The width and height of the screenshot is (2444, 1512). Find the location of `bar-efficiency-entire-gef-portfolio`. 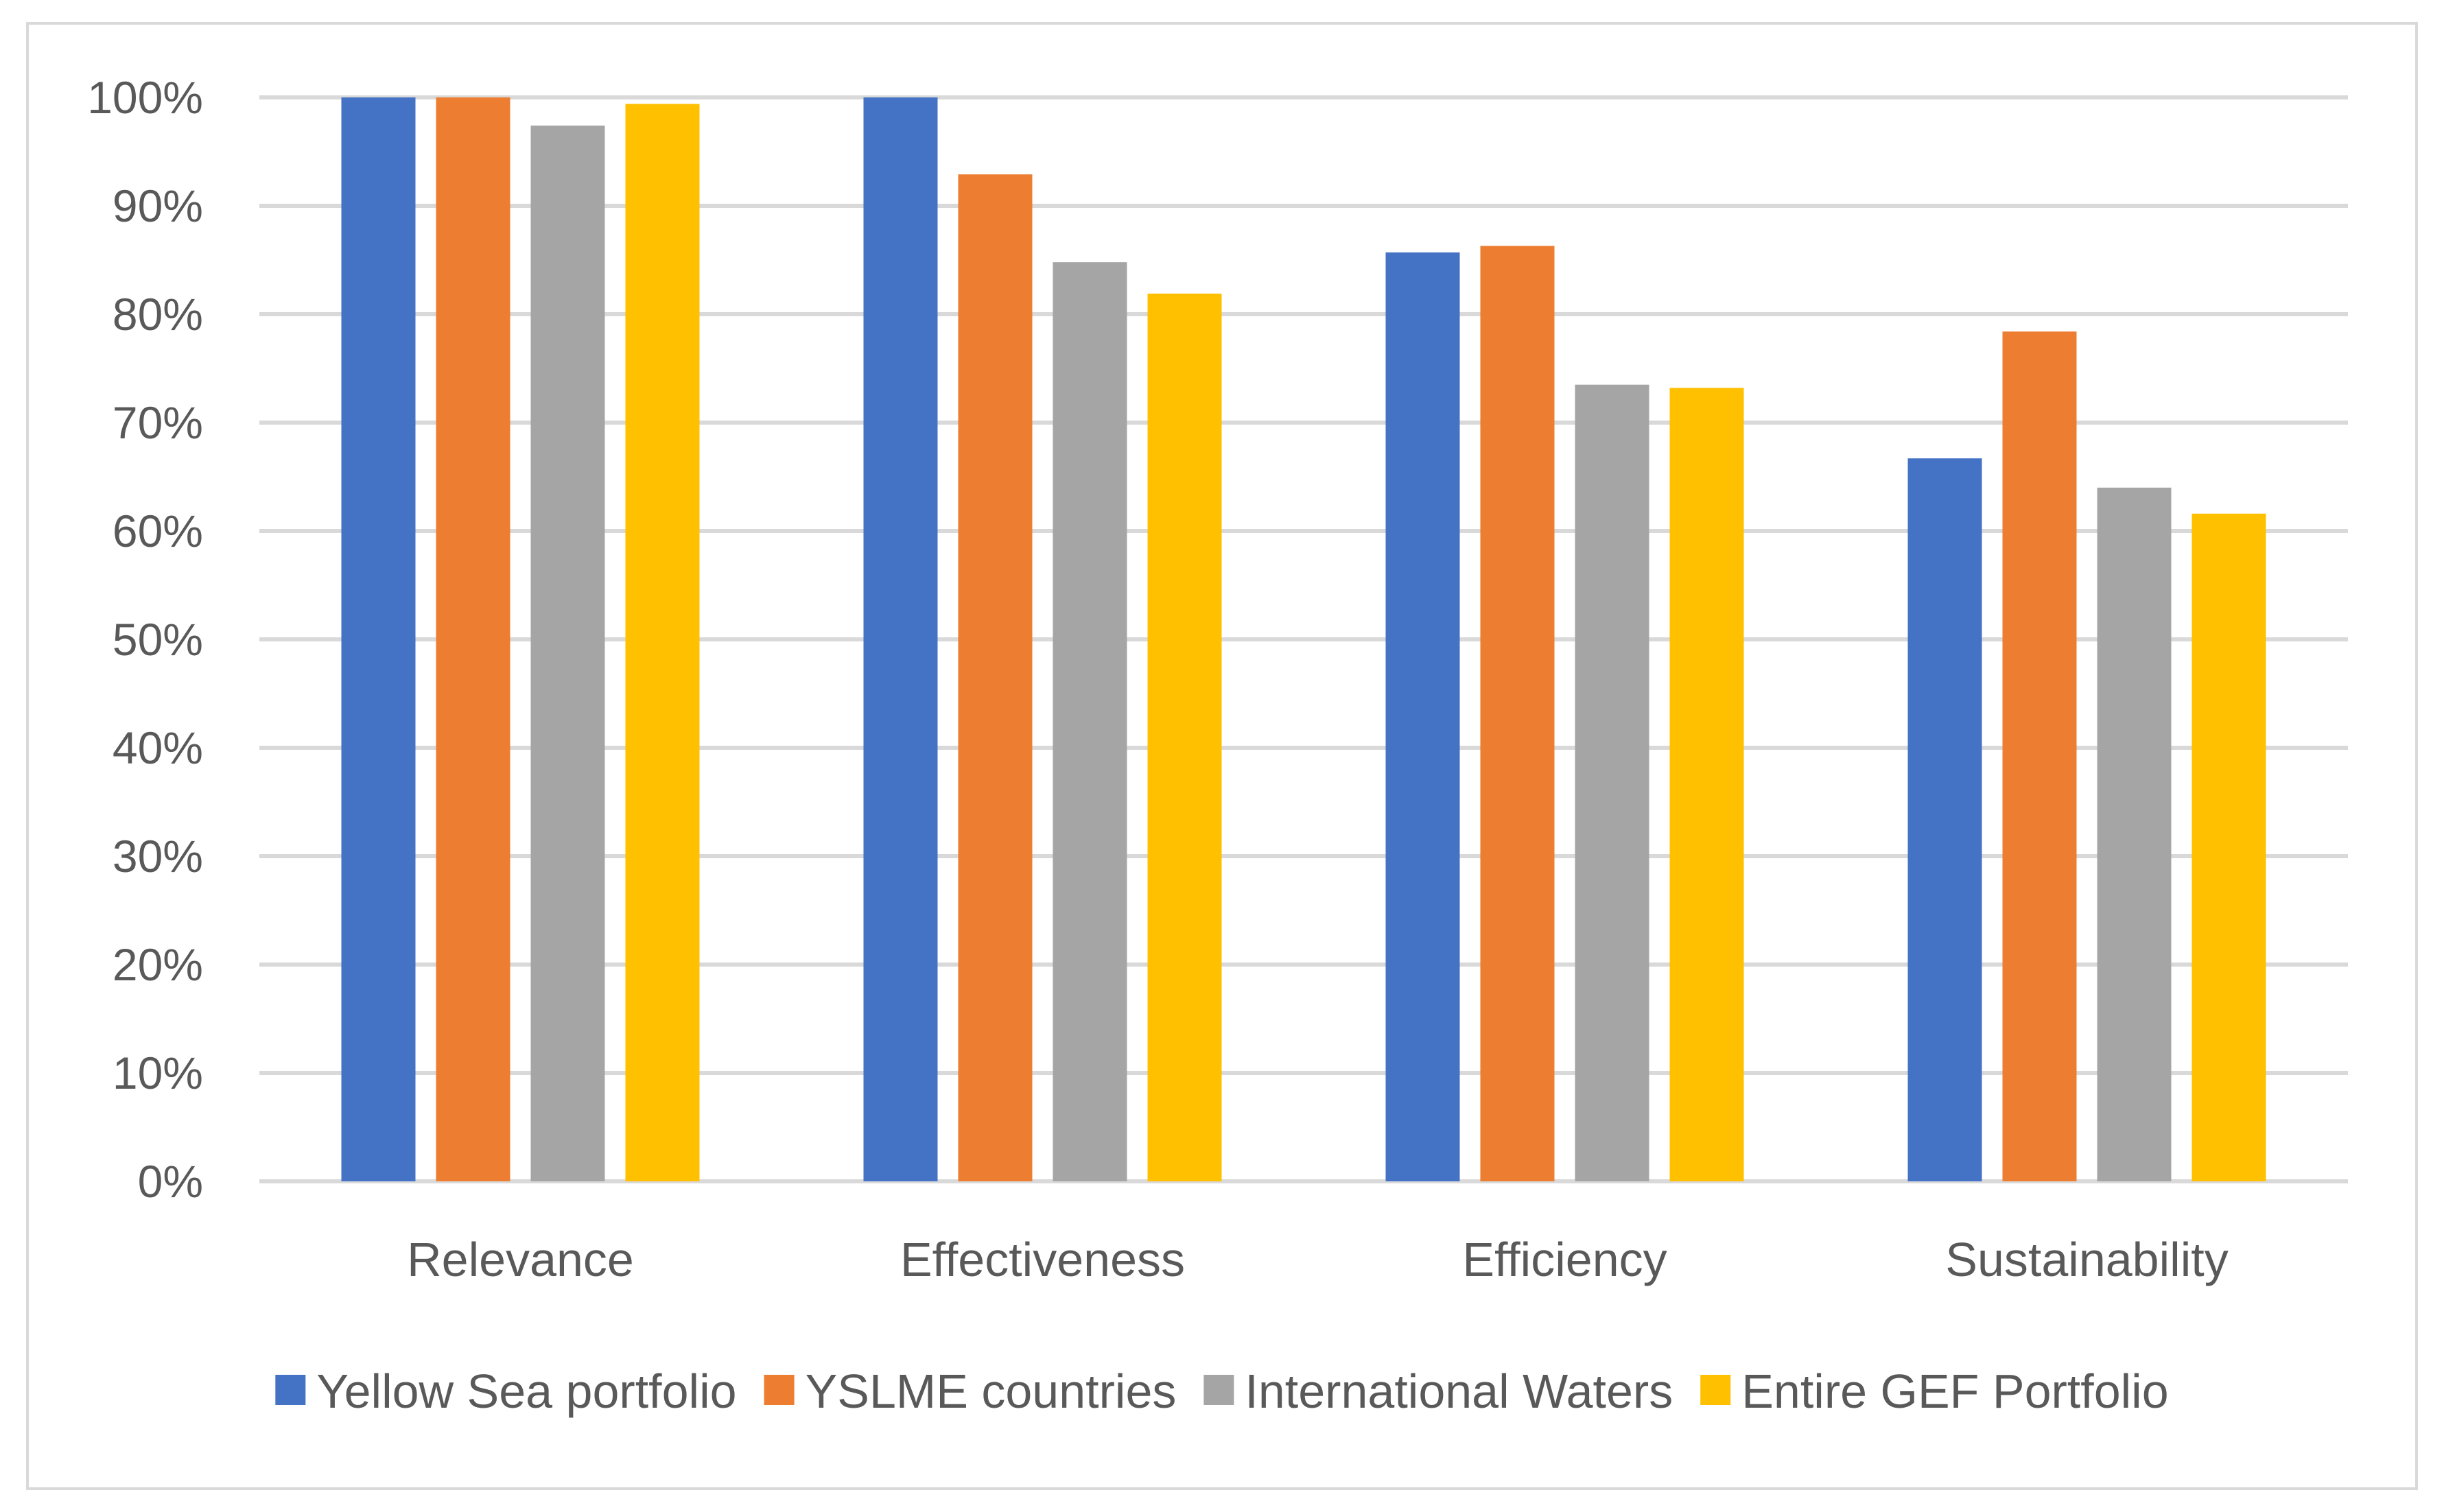

bar-efficiency-entire-gef-portfolio is located at coordinates (1706, 785).